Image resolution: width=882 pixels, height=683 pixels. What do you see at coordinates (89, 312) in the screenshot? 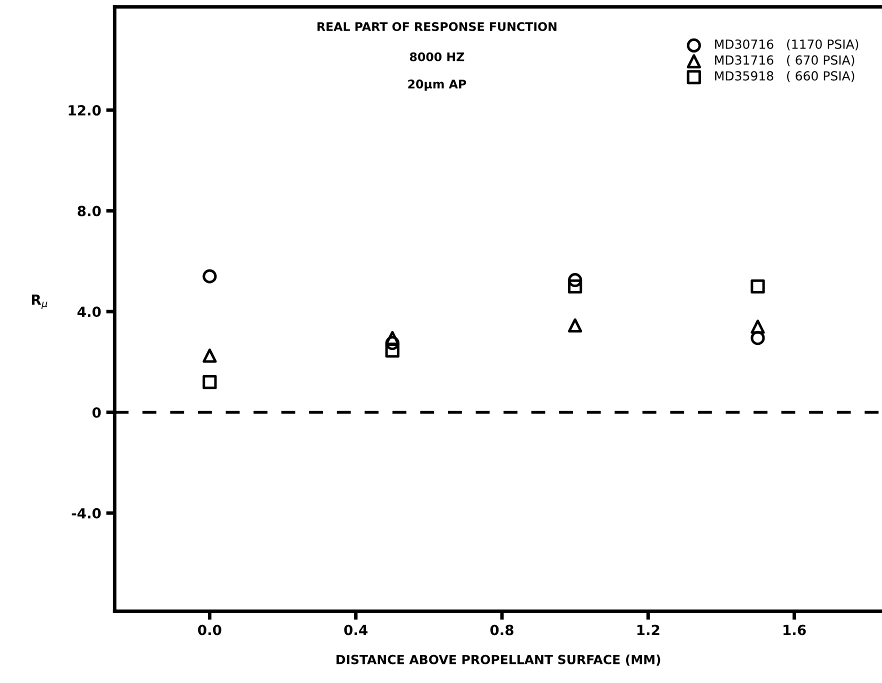
I see `y-tick-label: 4.0` at bounding box center [89, 312].